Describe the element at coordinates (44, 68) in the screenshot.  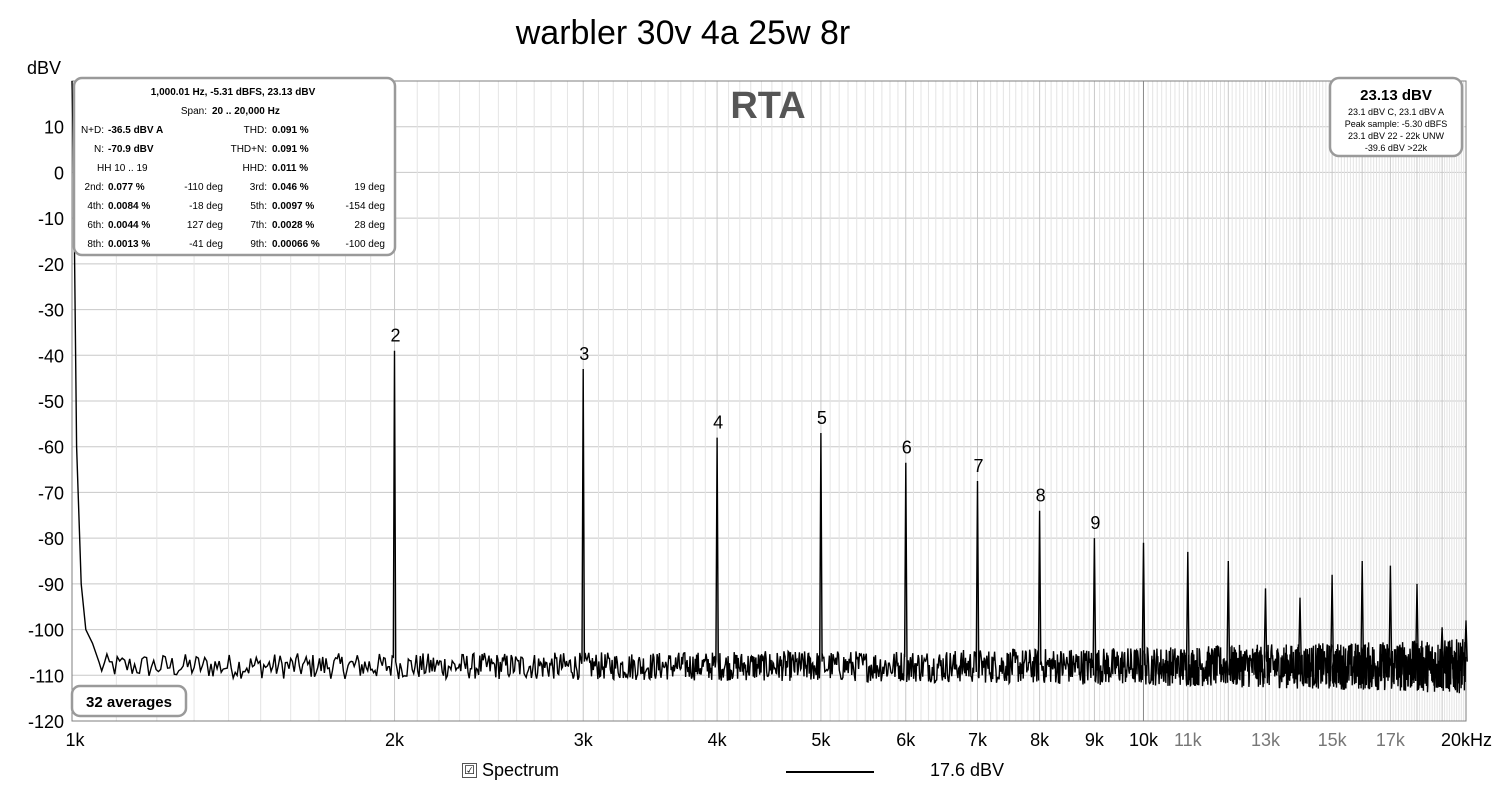
I see `y-axis-unit: dBV` at that location.